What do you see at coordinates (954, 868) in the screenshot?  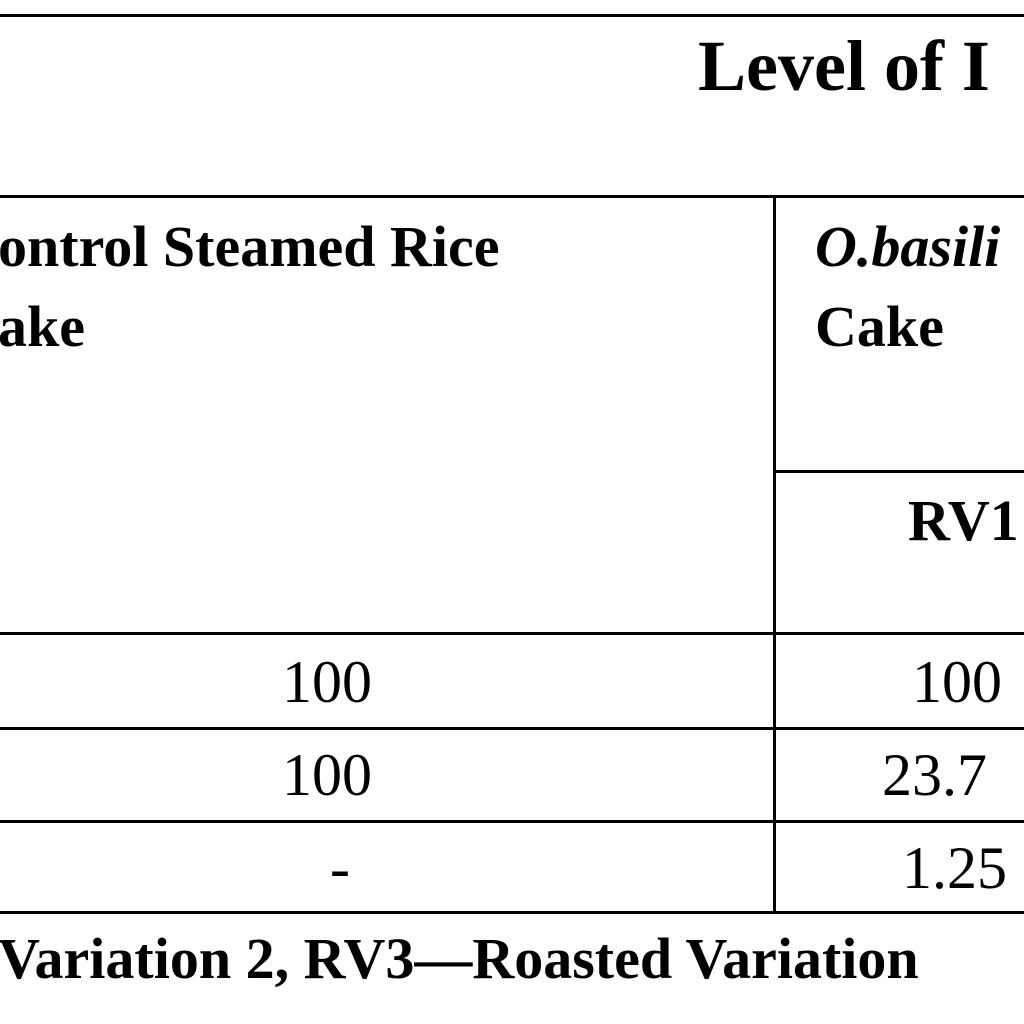 I see `row-3-rv1-value: 1.25` at bounding box center [954, 868].